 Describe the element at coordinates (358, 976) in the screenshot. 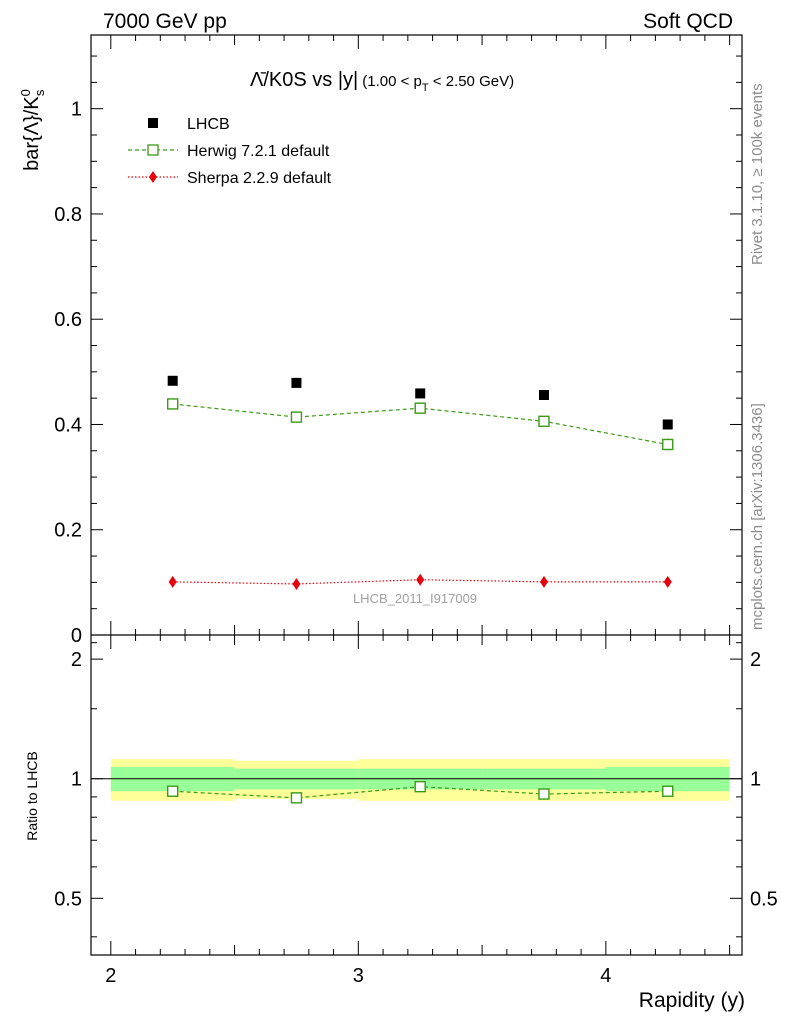

I see `x-tick-label: 3` at that location.